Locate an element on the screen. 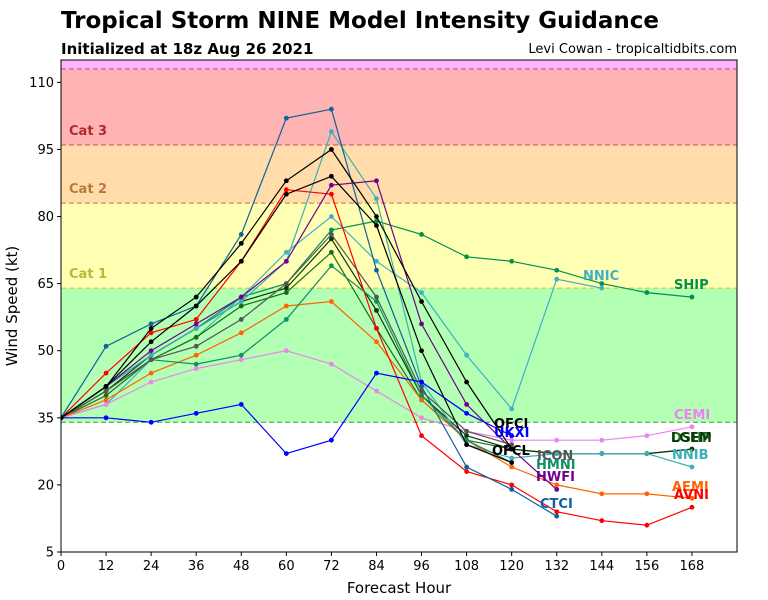 The image size is (768, 600). y-tick-label: 95 is located at coordinates (45, 150).